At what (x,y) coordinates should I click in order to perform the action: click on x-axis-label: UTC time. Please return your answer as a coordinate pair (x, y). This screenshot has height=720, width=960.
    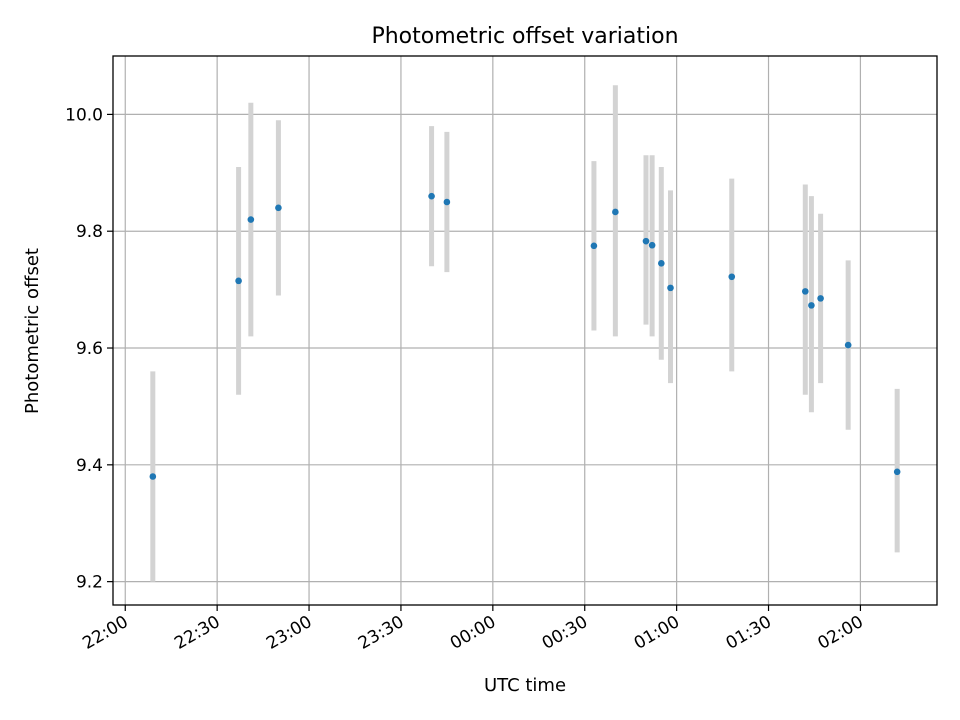
    Looking at the image, I should click on (525, 685).